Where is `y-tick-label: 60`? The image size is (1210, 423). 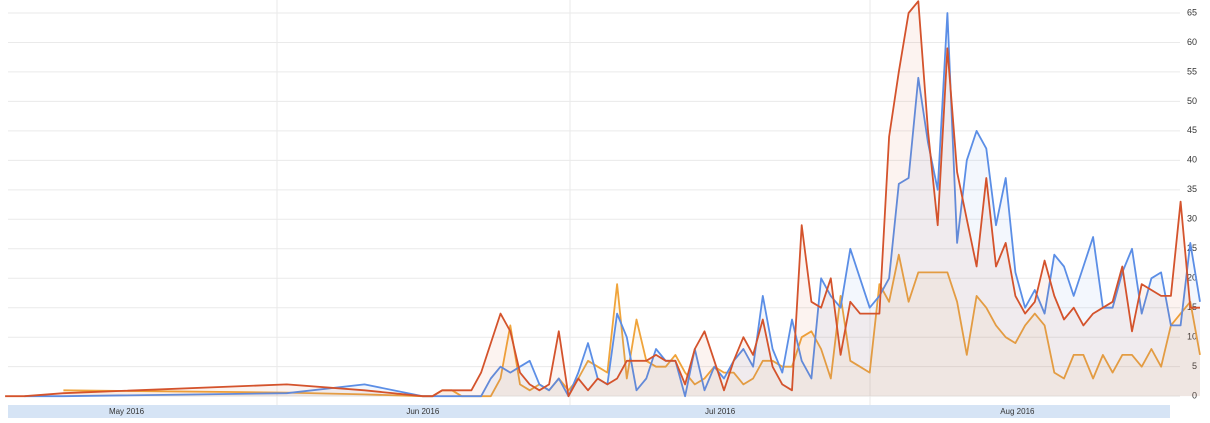 y-tick-label: 60 is located at coordinates (1192, 42).